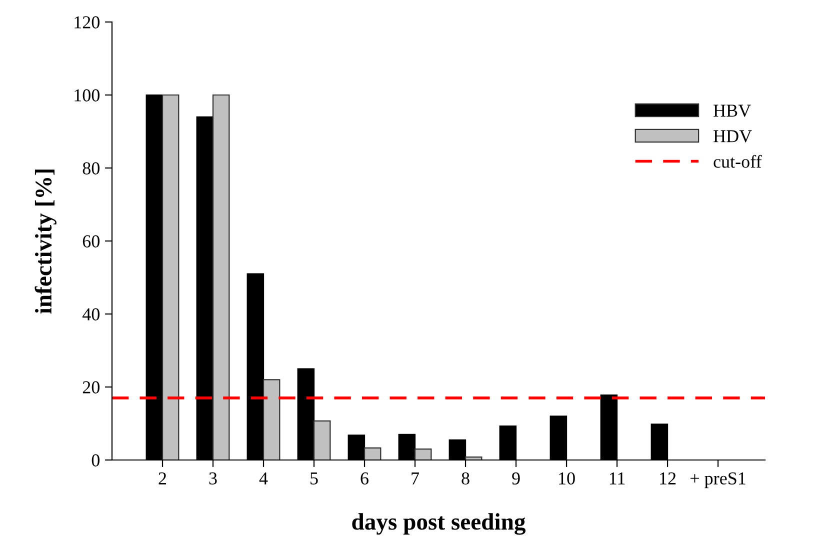  I want to click on y-tick-label: 20, so click(91, 387).